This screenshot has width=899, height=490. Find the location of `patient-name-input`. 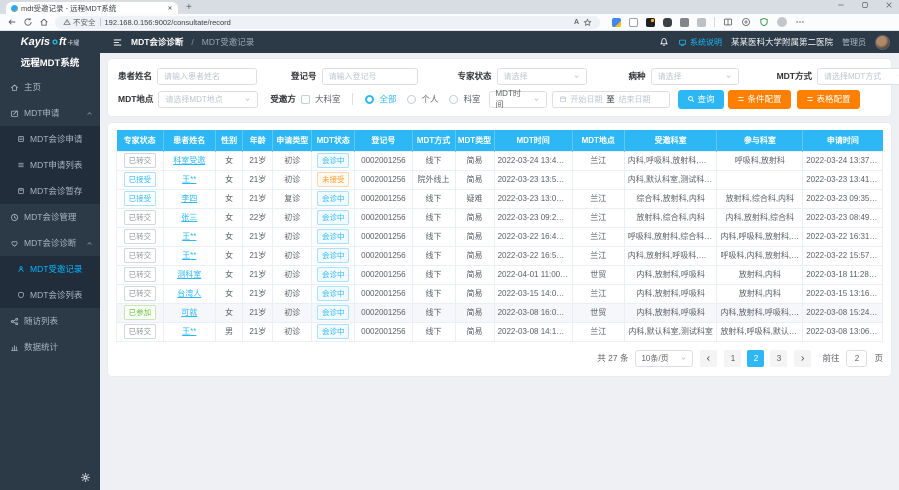

patient-name-input is located at coordinates (207, 76).